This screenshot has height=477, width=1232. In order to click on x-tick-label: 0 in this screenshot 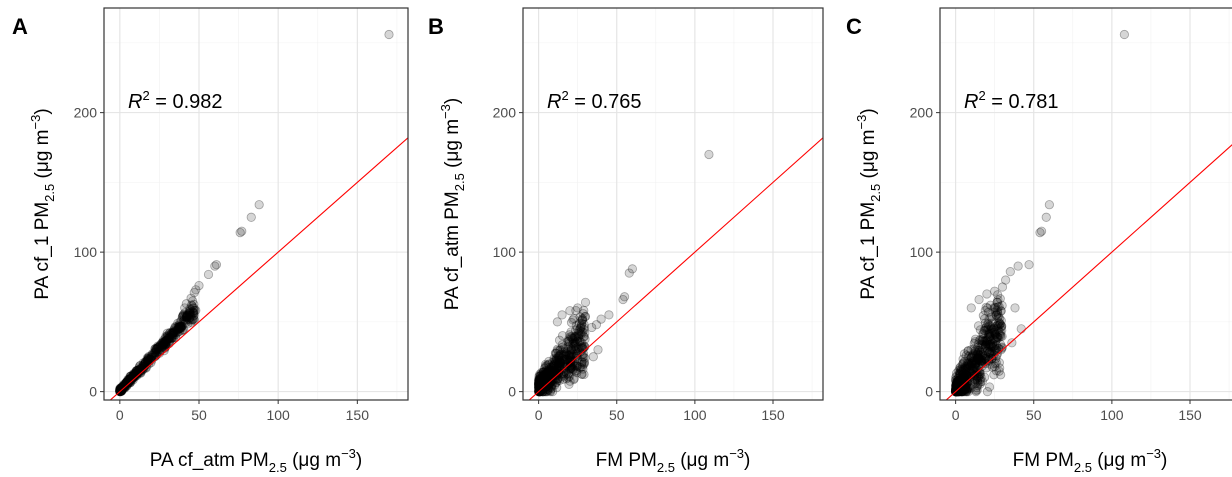, I will do `click(539, 415)`.